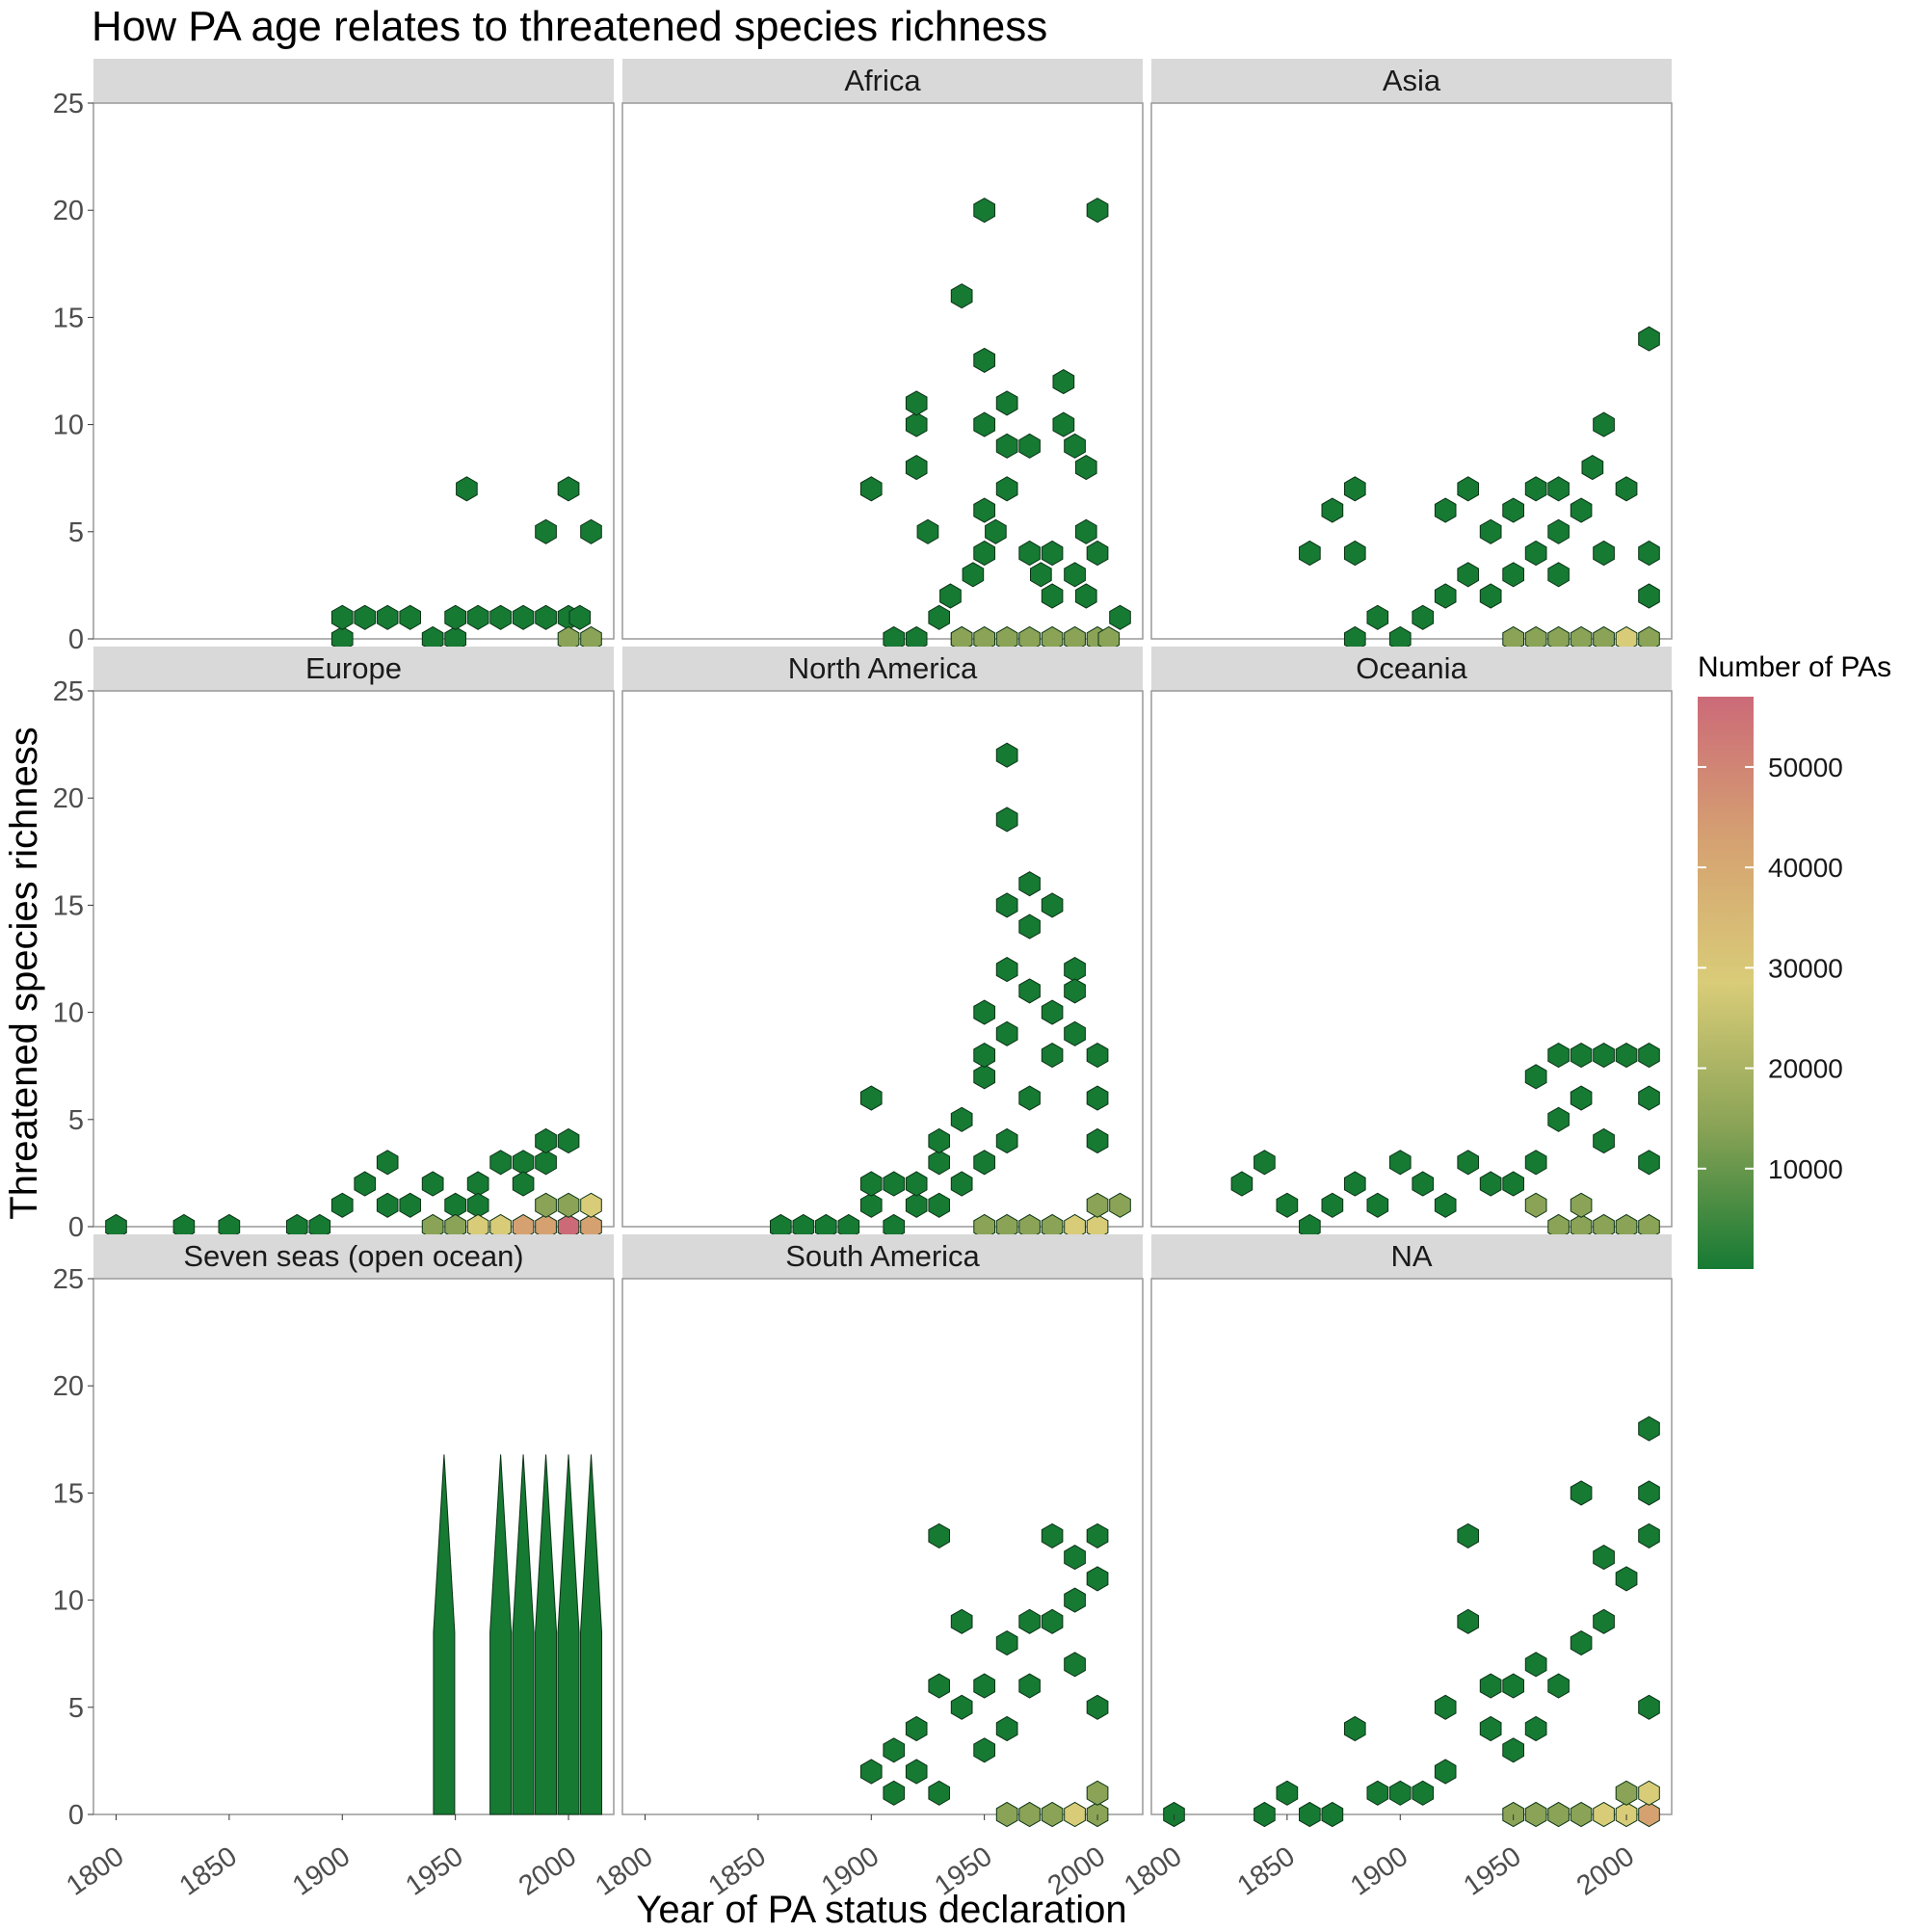  Describe the element at coordinates (883, 80) in the screenshot. I see `facet-strip-label: Africa` at that location.